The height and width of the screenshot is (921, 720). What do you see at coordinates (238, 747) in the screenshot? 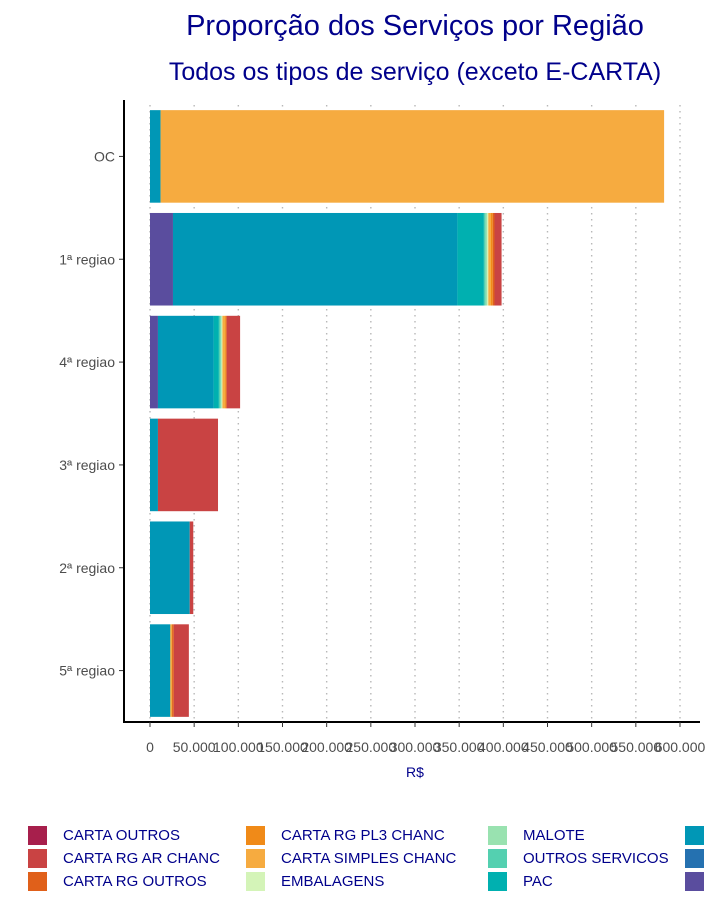
I see `x-tick-label: 100.000` at bounding box center [238, 747].